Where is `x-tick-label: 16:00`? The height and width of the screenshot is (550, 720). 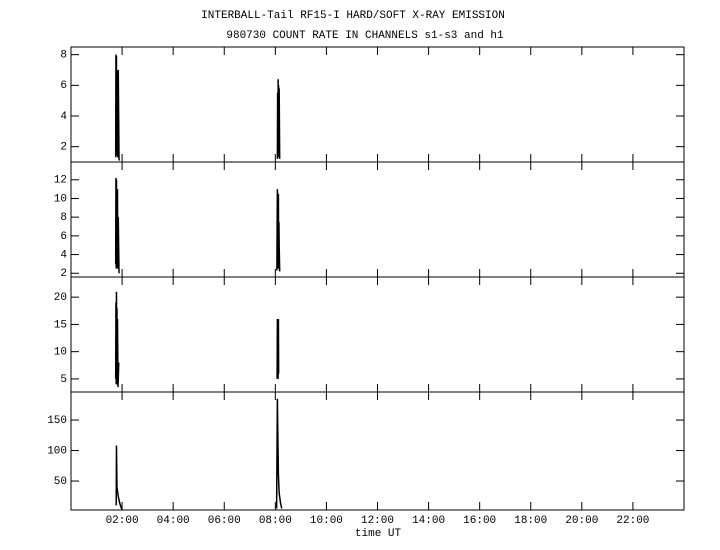
x-tick-label: 16:00 is located at coordinates (479, 521).